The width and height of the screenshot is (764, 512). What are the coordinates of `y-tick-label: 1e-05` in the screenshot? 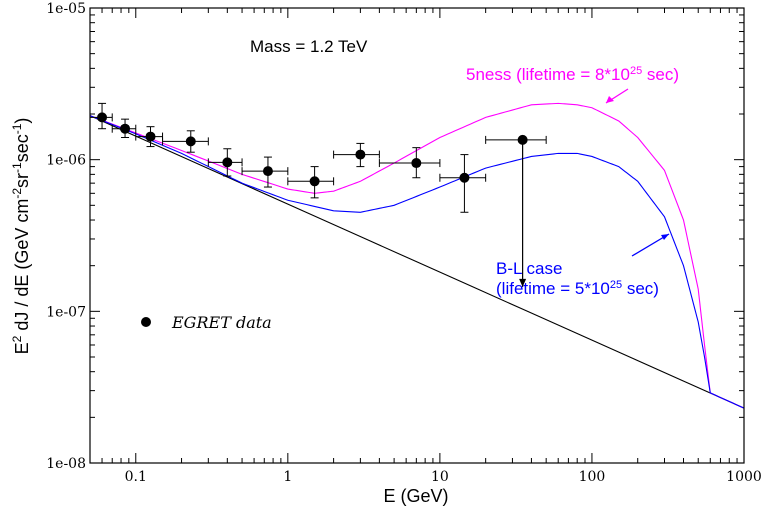 It's located at (66, 9).